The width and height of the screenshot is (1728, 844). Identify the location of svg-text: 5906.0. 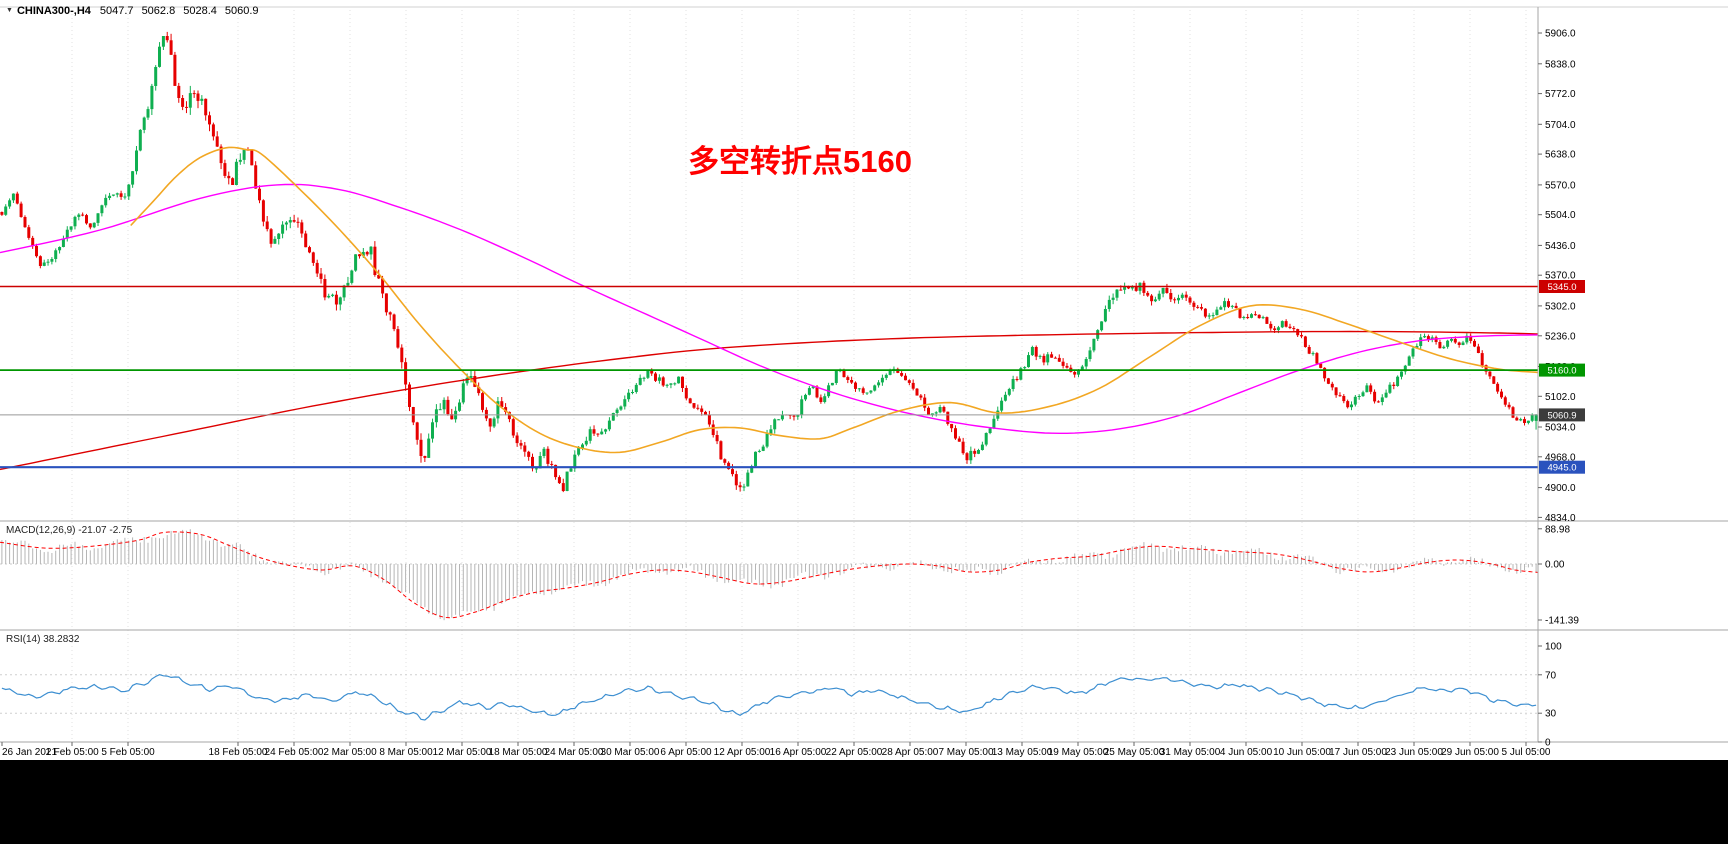
(1560, 34).